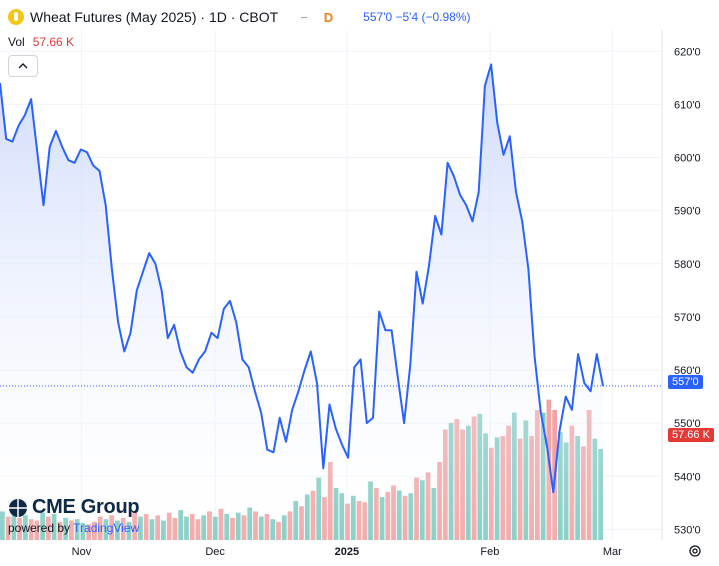 This screenshot has height=566, width=719. I want to click on minimize-dash: −, so click(304, 17).